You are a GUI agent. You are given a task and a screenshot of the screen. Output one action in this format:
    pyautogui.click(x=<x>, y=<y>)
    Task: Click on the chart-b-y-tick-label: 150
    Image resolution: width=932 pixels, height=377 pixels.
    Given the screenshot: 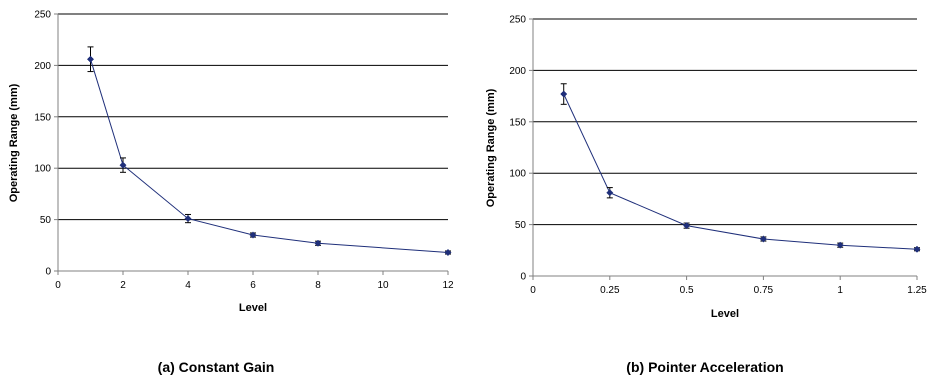 What is the action you would take?
    pyautogui.click(x=517, y=122)
    